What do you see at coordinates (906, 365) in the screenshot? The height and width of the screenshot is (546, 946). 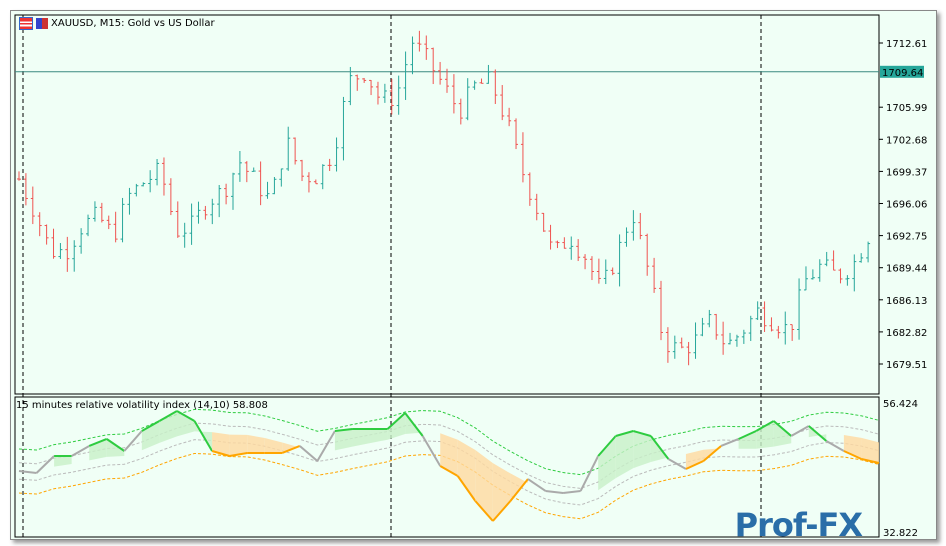 I see `price-label: 1679.51` at bounding box center [906, 365].